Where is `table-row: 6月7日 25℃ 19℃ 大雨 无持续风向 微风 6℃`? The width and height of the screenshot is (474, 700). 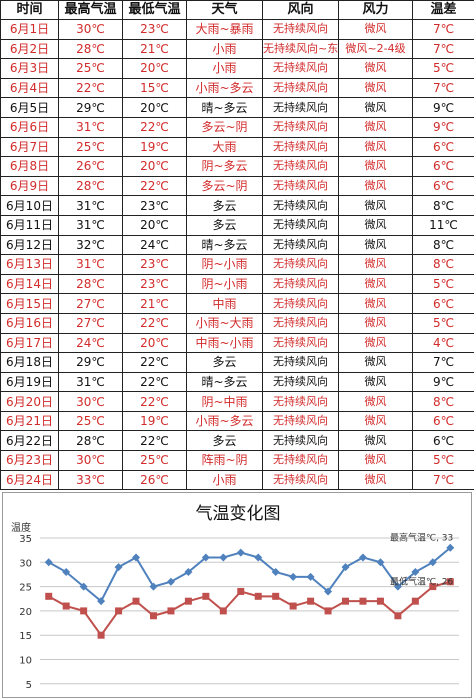
table-row: 6月7日 25℃ 19℃ 大雨 无持续风向 微风 6℃ is located at coordinates (237, 147).